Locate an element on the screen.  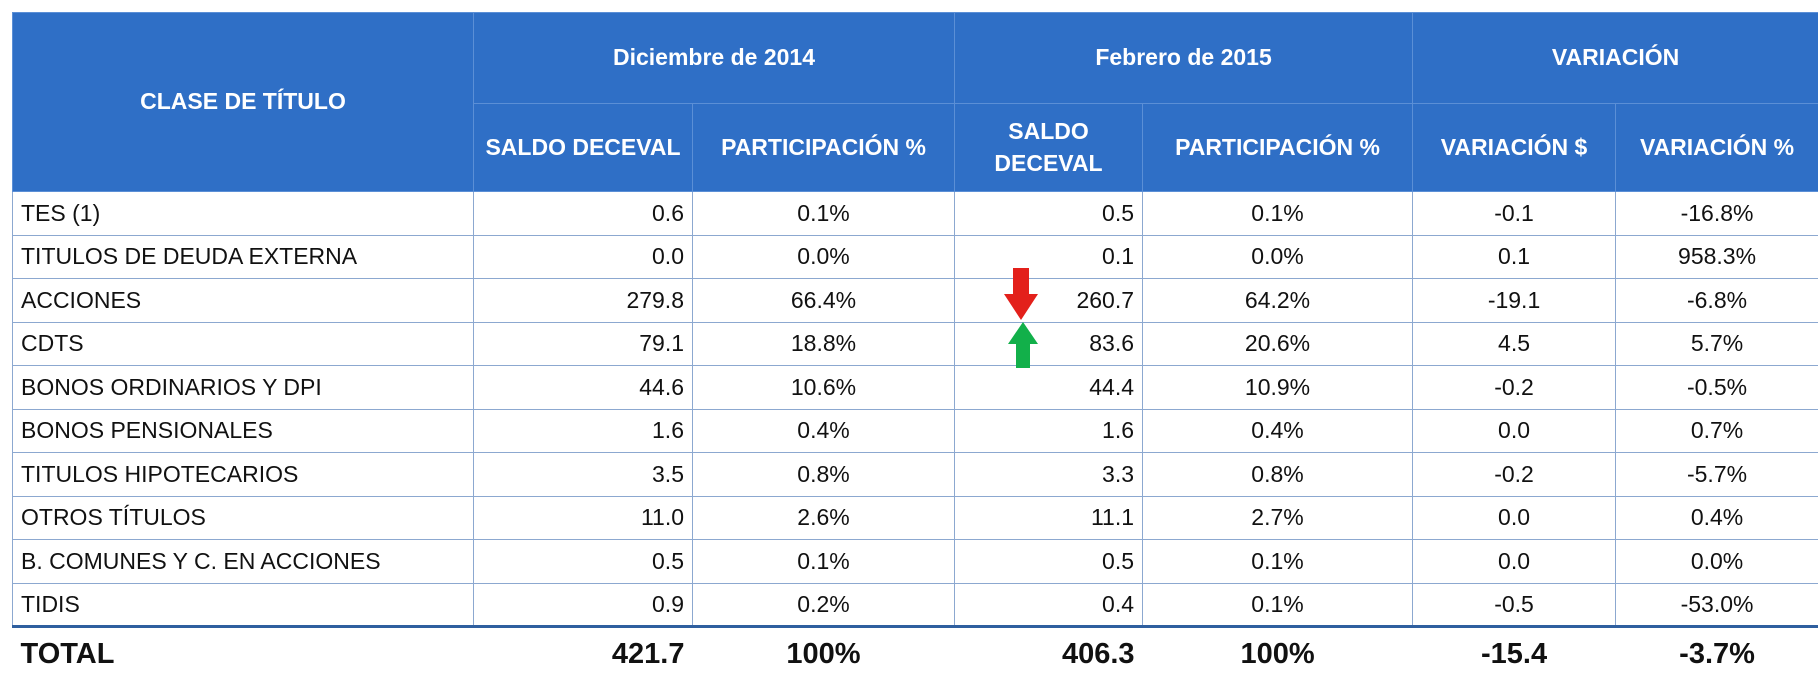
total-cell: -15.4 is located at coordinates (1514, 651).